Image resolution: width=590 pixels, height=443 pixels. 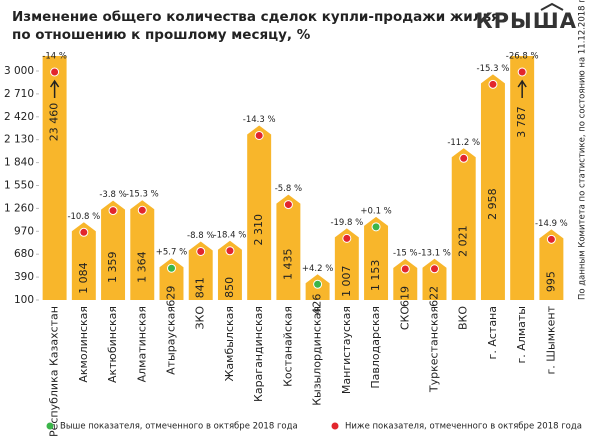 What do you see at coordinates (463, 241) in the screenshot?
I see `value-label: 2 021` at bounding box center [463, 241].